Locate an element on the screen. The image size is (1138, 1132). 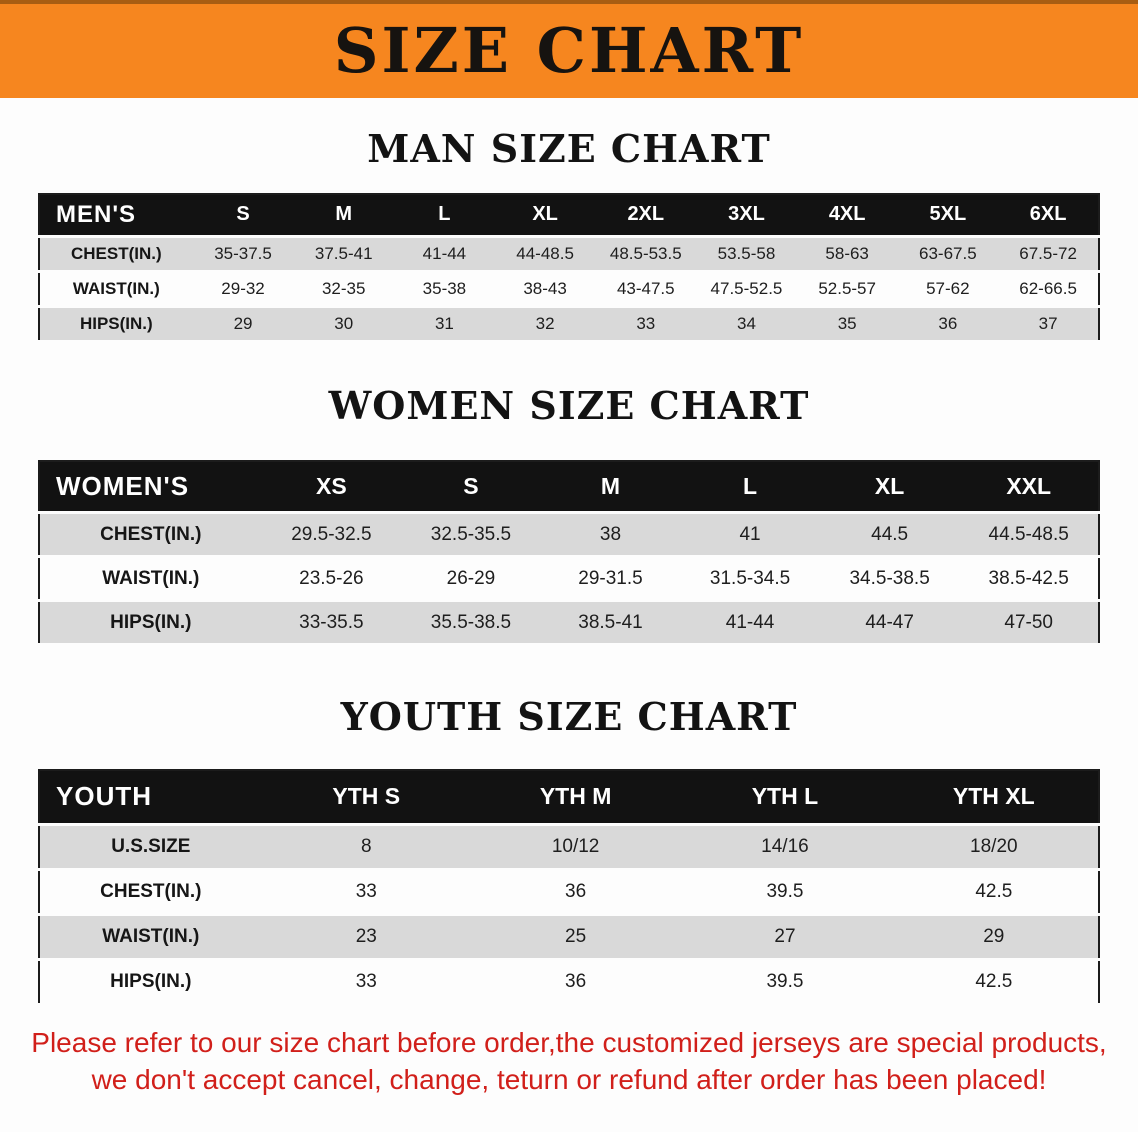
size-header-cell: 4XL is located at coordinates (847, 216).